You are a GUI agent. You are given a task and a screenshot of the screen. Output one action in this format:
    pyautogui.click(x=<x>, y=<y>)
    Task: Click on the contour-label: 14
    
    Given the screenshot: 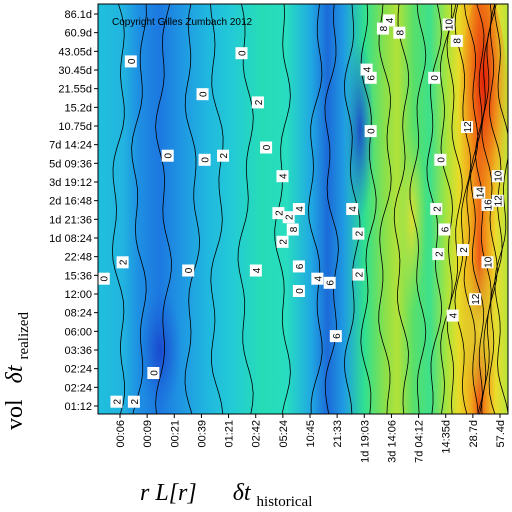 What is the action you would take?
    pyautogui.click(x=479, y=192)
    